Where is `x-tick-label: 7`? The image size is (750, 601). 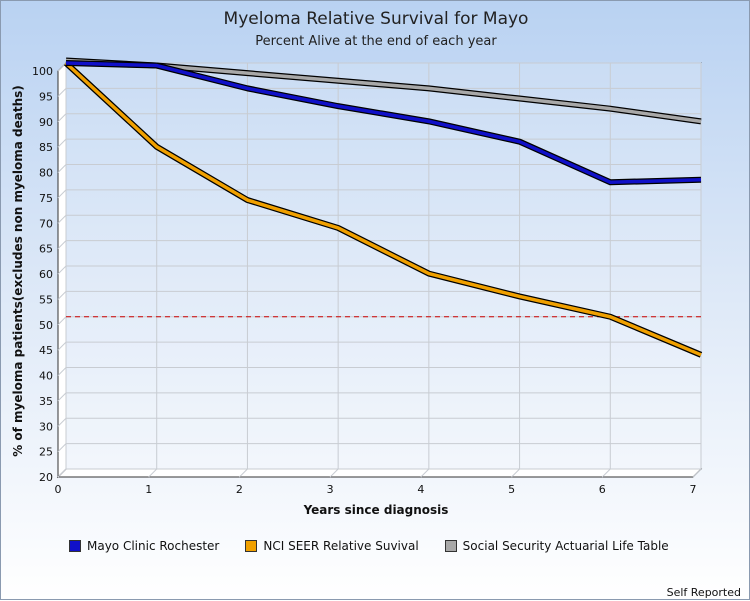 x-tick-label: 7 is located at coordinates (693, 489).